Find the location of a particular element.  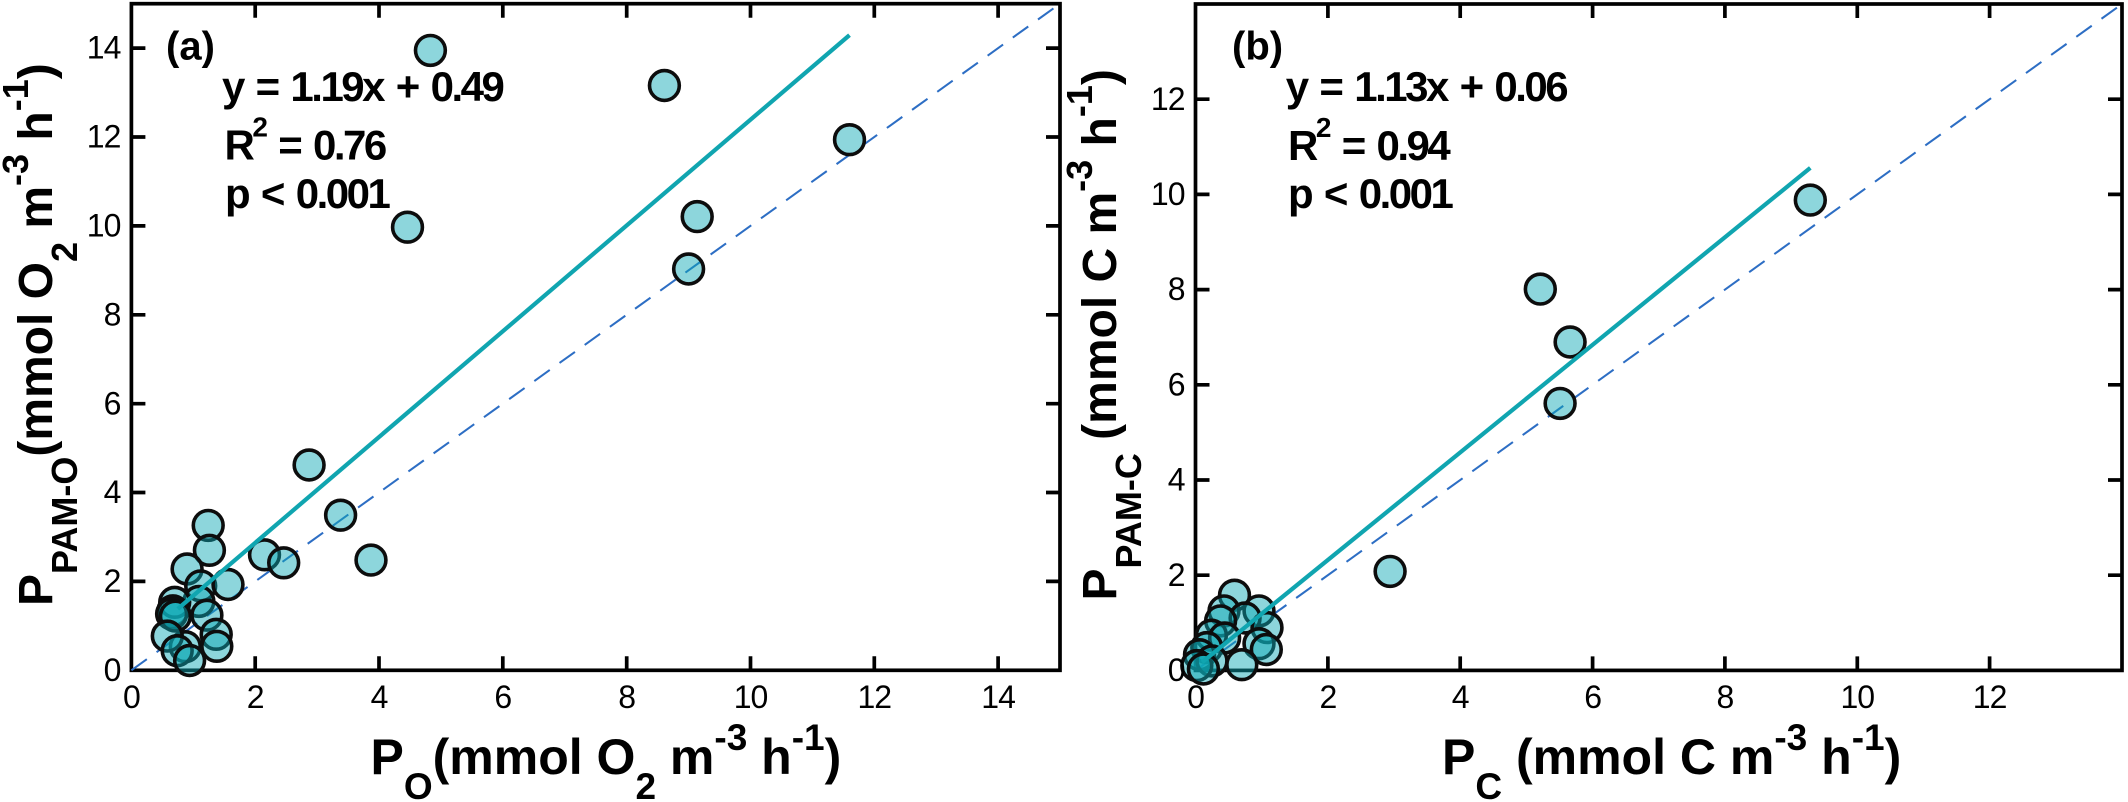

svg-text: R2​ = 0.76 is located at coordinates (305, 140).